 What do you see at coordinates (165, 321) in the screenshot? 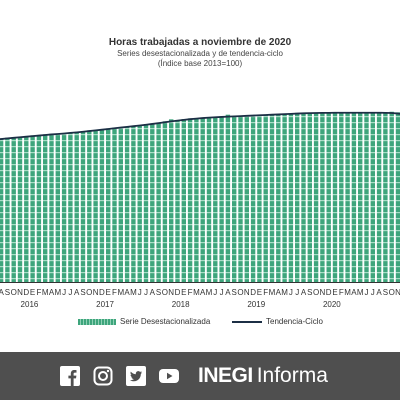
I see `legend-label-seasonal: Serie Desestacionalizada` at bounding box center [165, 321].